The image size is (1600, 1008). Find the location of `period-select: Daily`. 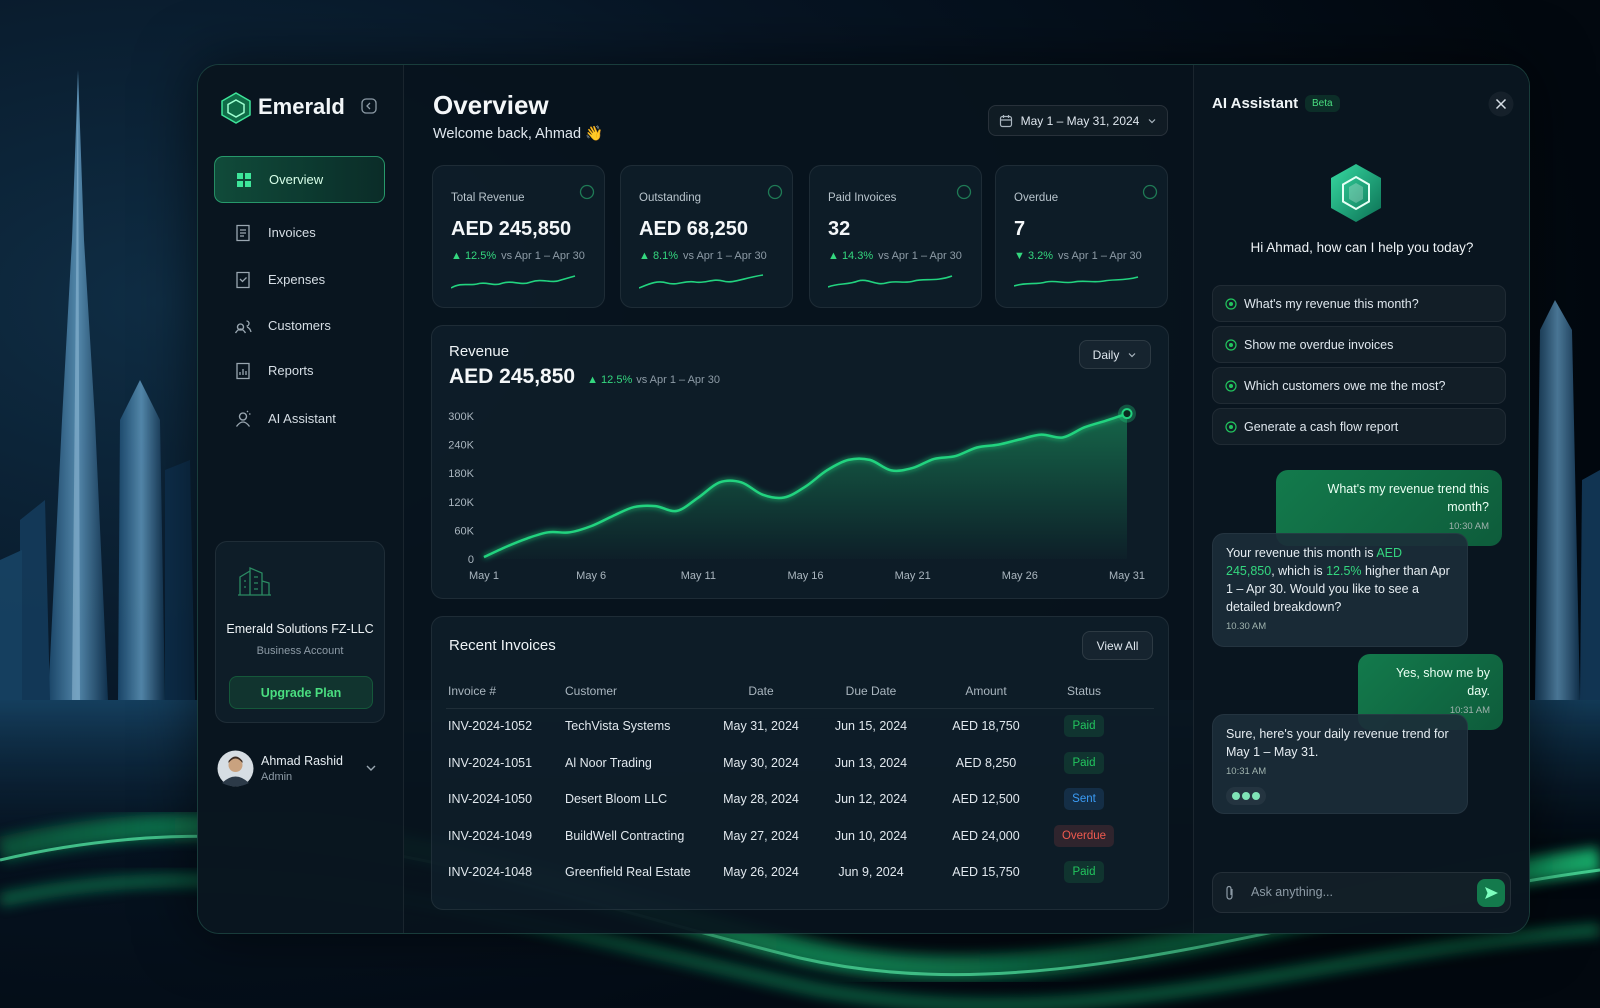

period-select: Daily is located at coordinates (1115, 354).